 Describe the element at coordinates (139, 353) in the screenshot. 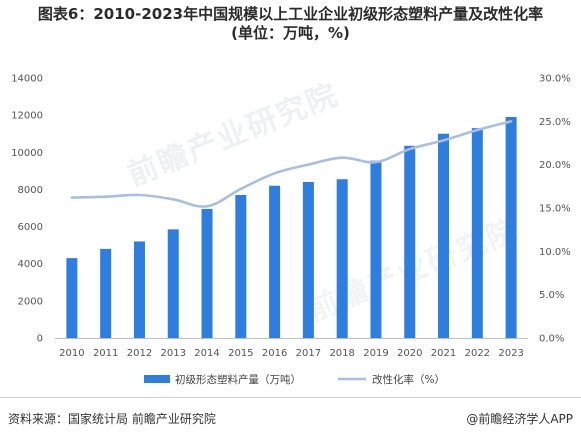

I see `x-tick-label: 2012` at that location.